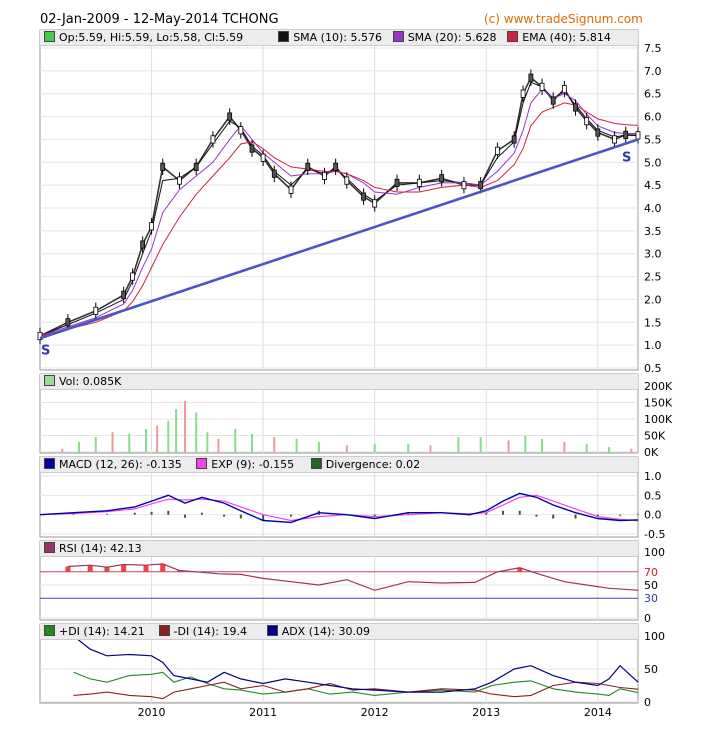 This screenshot has height=733, width=707. Describe the element at coordinates (330, 37) in the screenshot. I see `legend-item: SMA (10): 5.576` at that location.